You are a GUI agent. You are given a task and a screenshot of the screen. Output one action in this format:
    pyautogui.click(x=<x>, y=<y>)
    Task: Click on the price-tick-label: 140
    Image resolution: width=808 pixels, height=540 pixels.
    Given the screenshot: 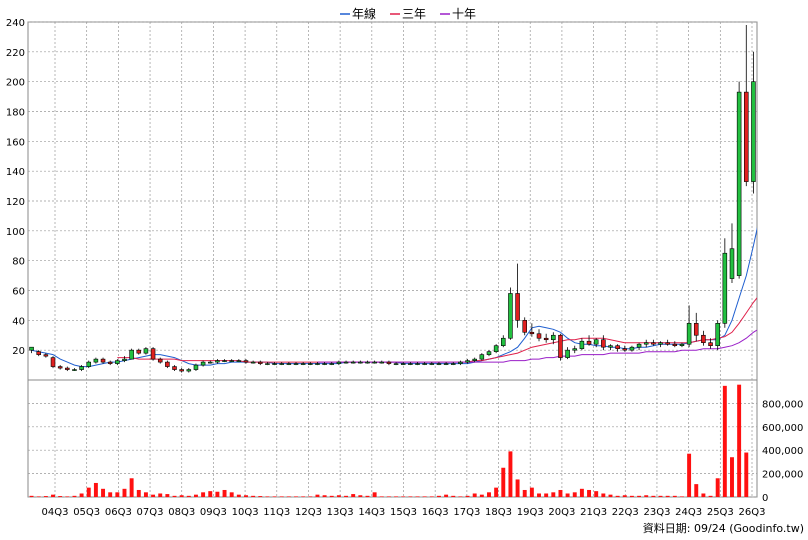 What is the action you would take?
    pyautogui.click(x=15, y=172)
    